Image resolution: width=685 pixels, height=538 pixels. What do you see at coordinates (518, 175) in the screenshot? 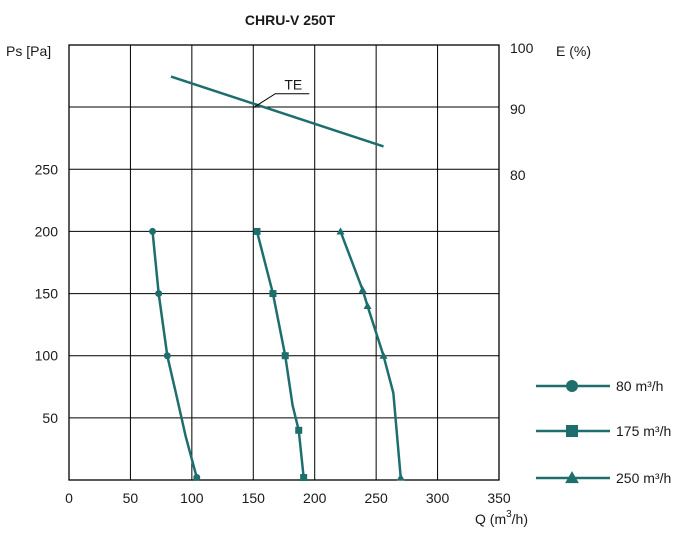
I see `efficiency-tick-label-0: 80` at bounding box center [518, 175].